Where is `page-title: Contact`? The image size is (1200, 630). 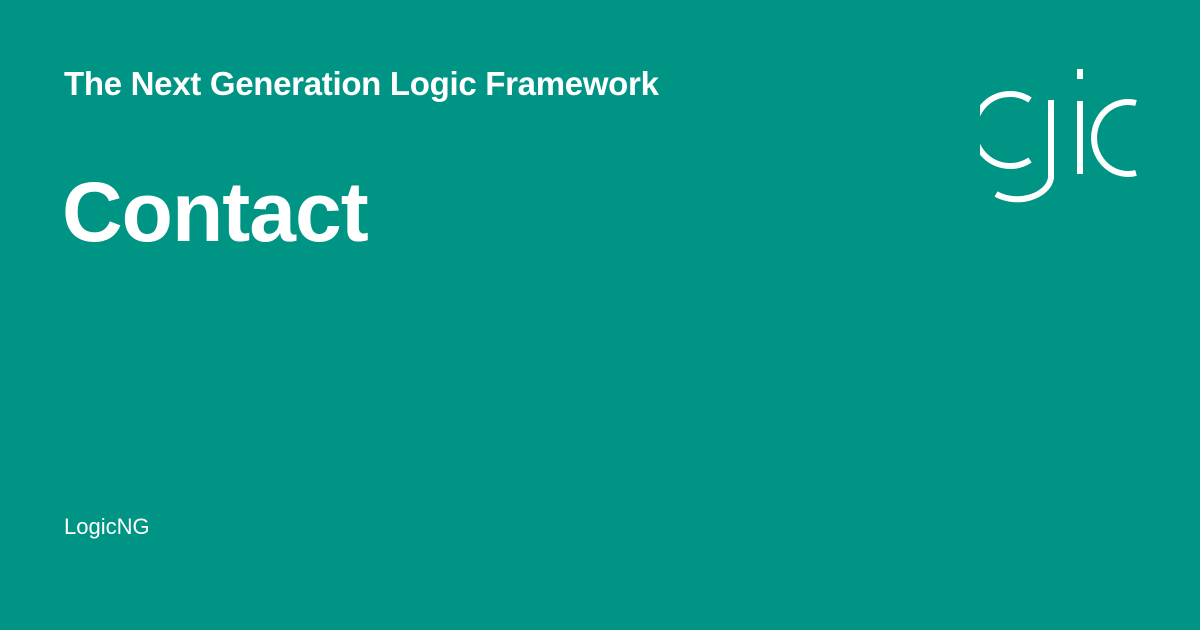 page-title: Contact is located at coordinates (215, 212).